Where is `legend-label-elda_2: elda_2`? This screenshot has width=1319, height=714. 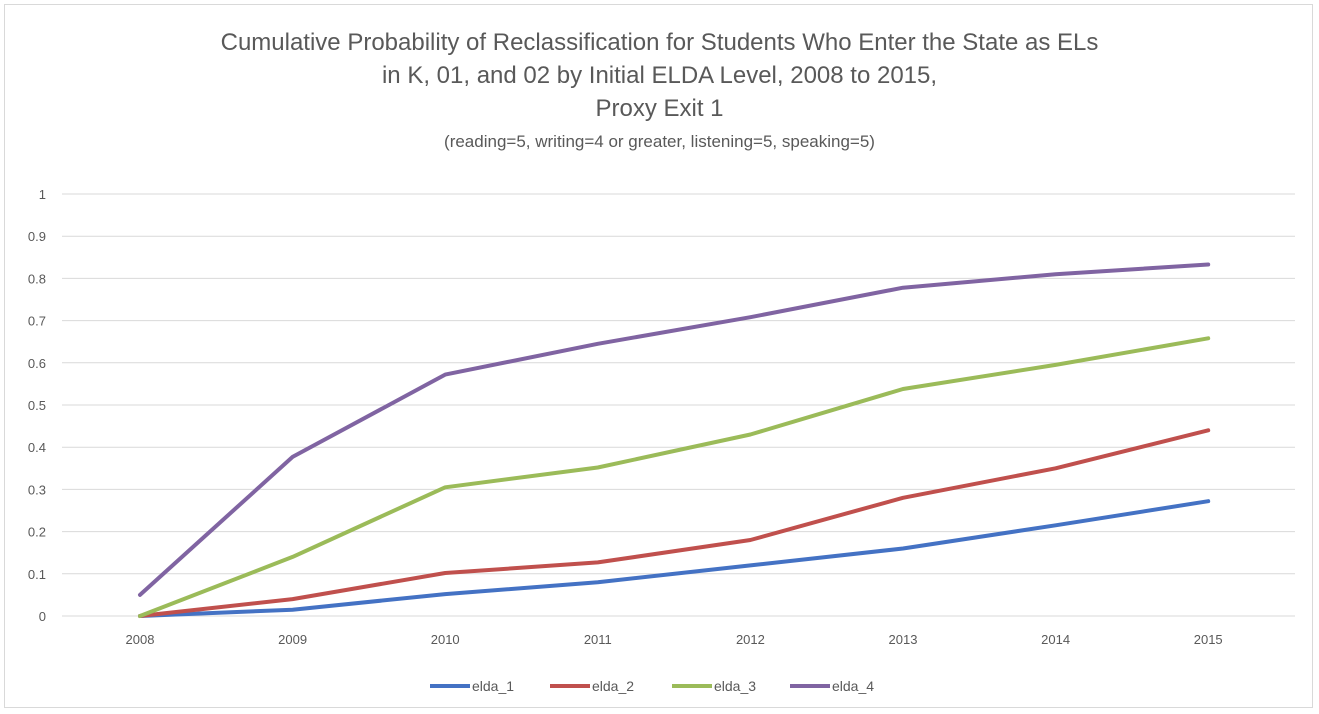 legend-label-elda_2: elda_2 is located at coordinates (613, 686).